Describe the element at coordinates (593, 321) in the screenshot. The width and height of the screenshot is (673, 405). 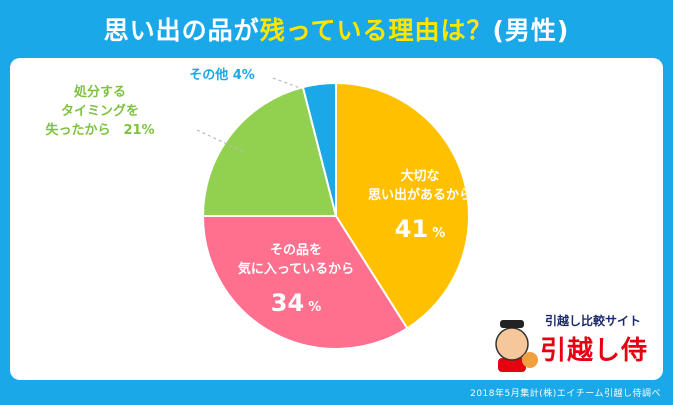
I see `logo-tagline: 引越し比較サイト` at that location.